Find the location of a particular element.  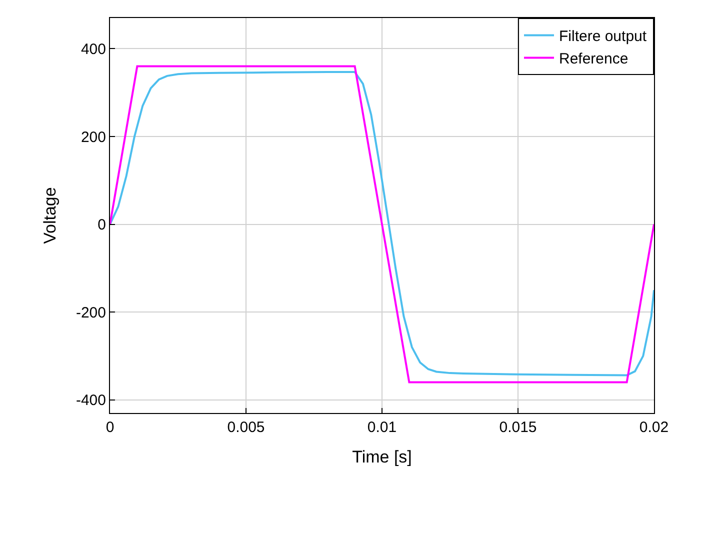

y-tick-label: 400 is located at coordinates (93, 49).